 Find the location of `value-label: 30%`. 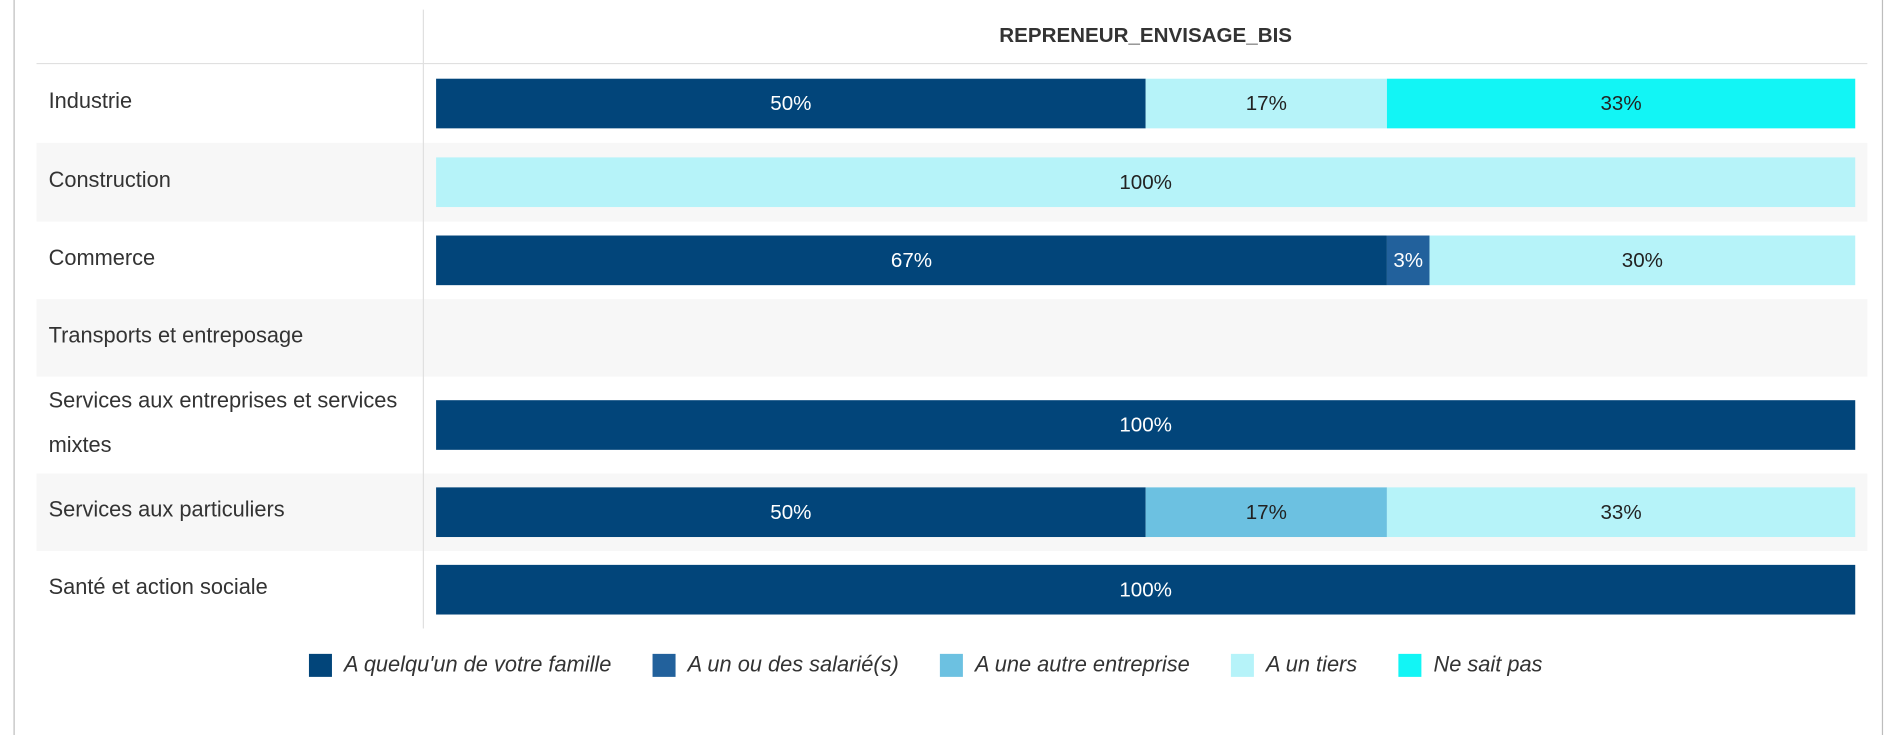

value-label: 30% is located at coordinates (1642, 260).